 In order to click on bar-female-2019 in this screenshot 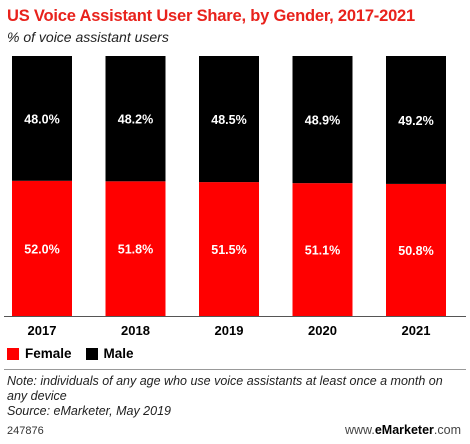, I will do `click(229, 249)`.